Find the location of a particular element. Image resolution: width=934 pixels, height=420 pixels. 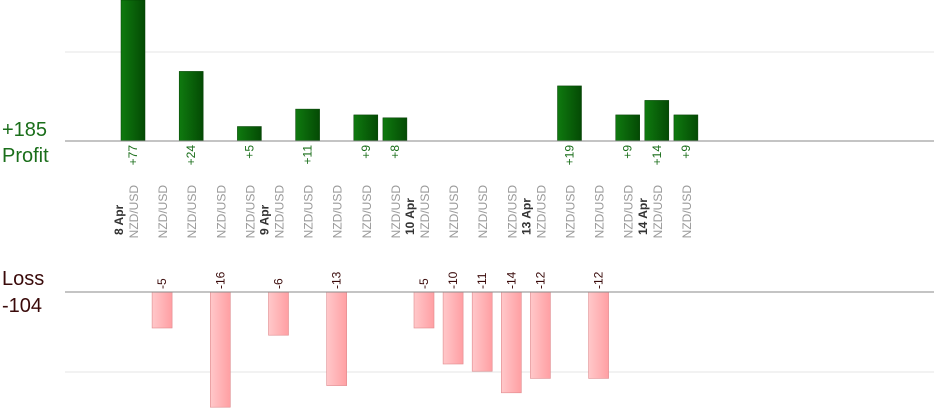

profit-value-label: +5 is located at coordinates (249, 152).